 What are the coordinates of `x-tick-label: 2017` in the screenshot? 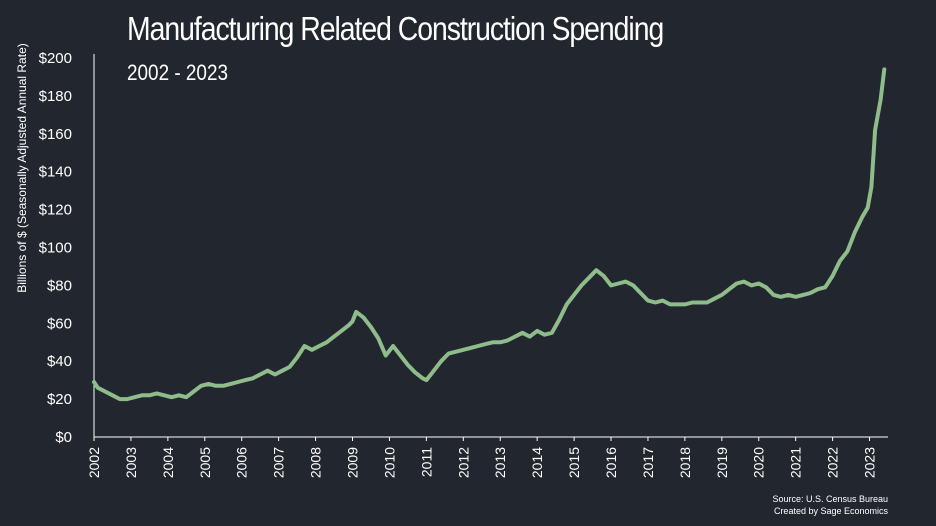 It's located at (648, 462).